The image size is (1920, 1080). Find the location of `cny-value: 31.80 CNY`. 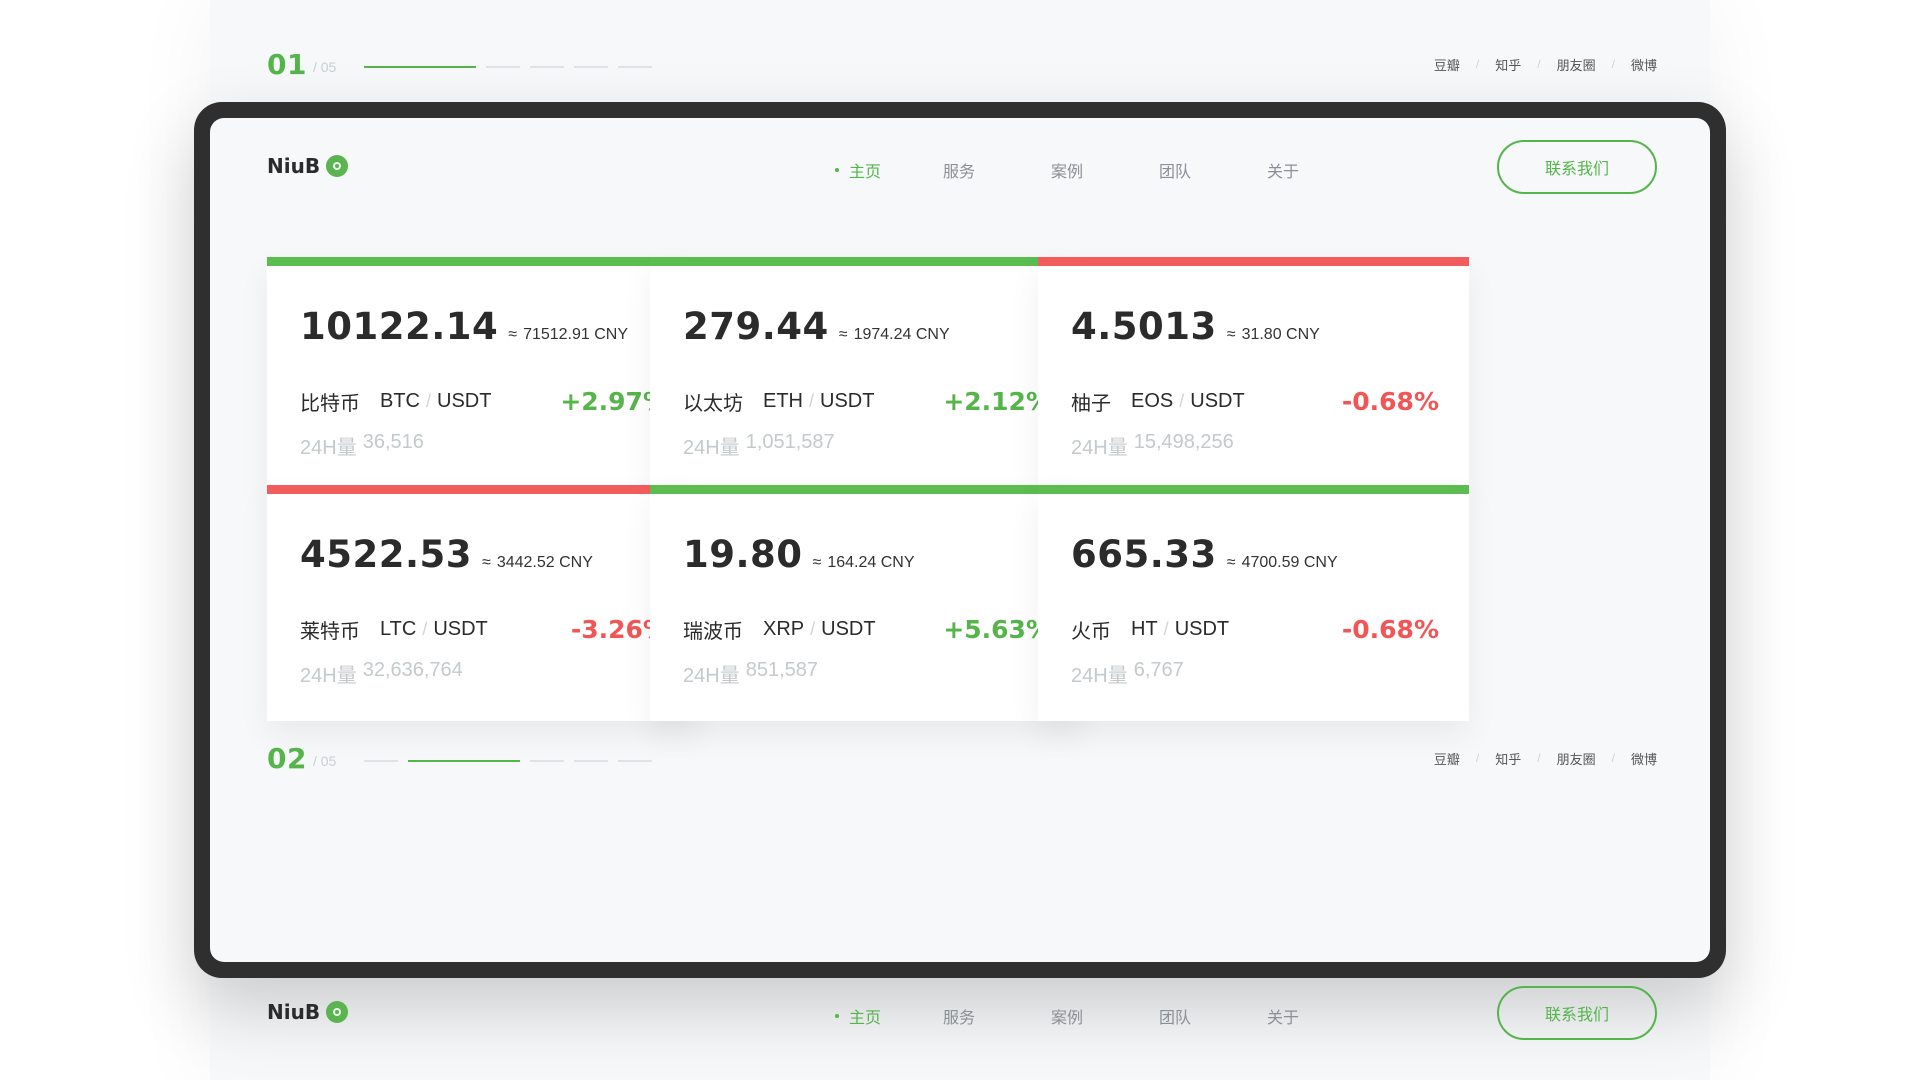

cny-value: 31.80 CNY is located at coordinates (1280, 334).